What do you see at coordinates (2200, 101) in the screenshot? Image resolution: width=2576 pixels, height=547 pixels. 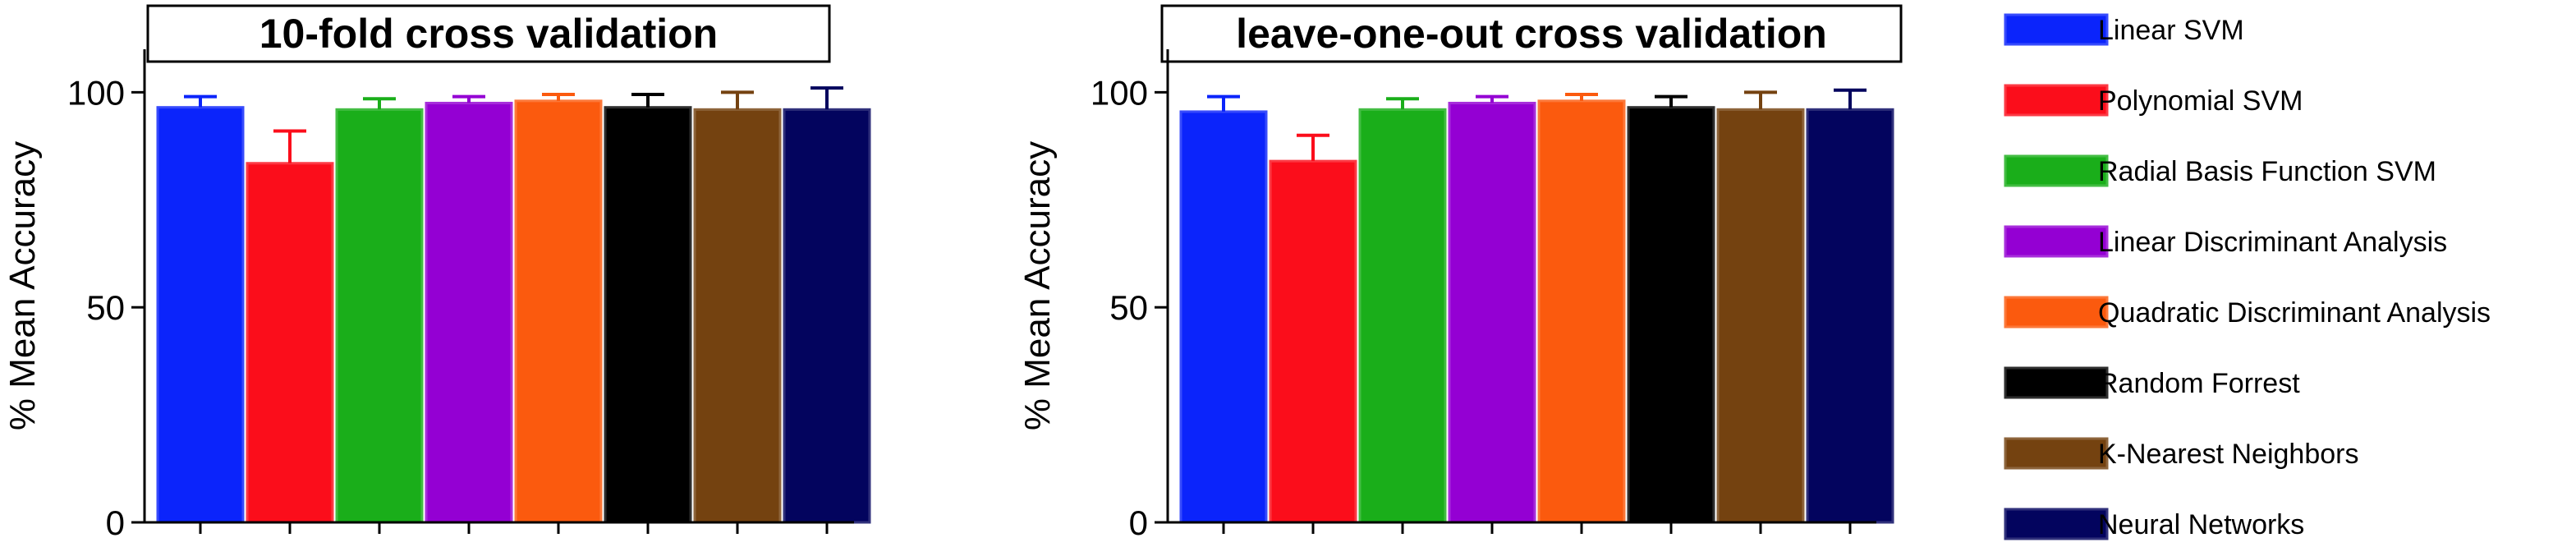 I see `legend-label-2: Polynomial SVM` at bounding box center [2200, 101].